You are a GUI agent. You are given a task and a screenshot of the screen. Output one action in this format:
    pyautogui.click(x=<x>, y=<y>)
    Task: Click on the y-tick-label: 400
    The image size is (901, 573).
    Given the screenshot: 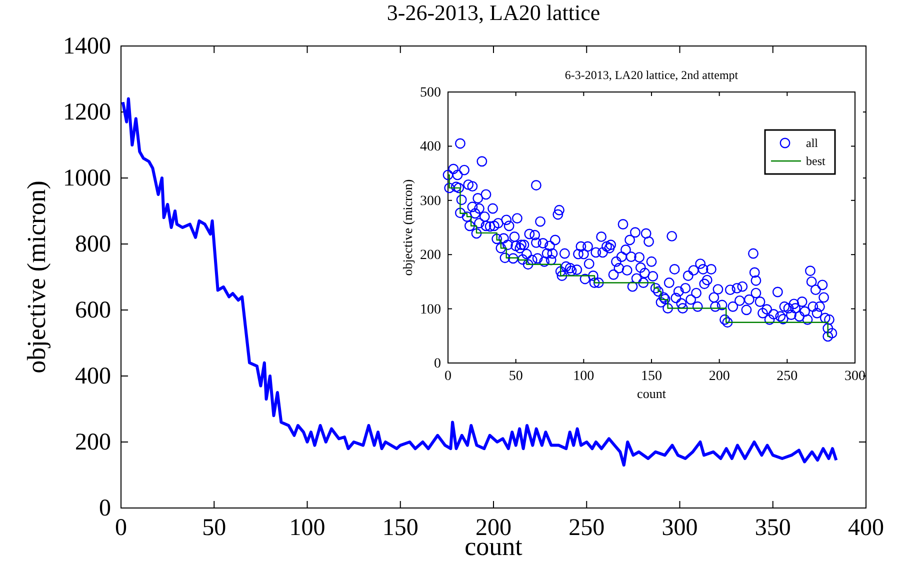 What is the action you would take?
    pyautogui.click(x=430, y=147)
    